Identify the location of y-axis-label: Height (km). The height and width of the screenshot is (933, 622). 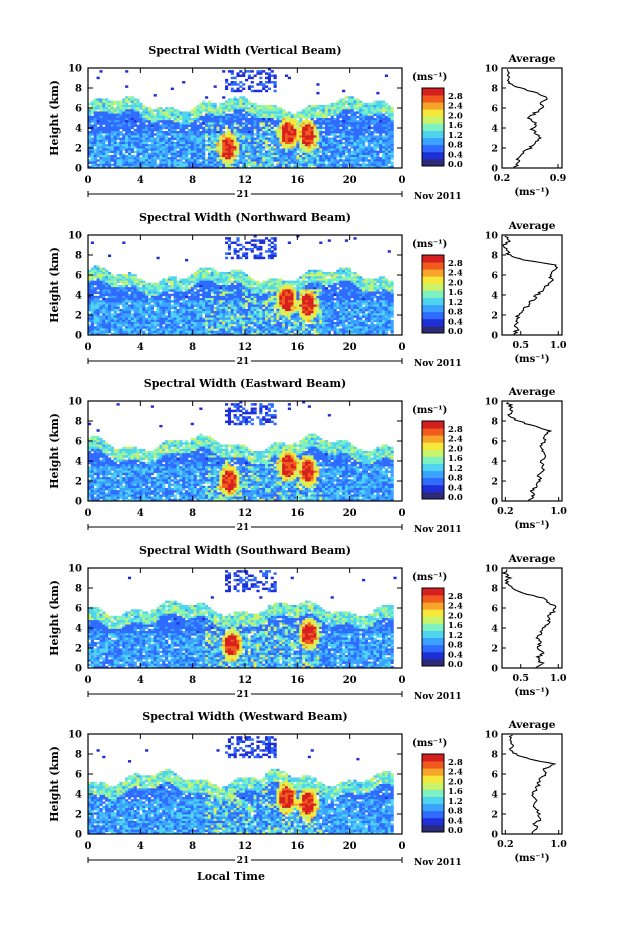
(54, 118).